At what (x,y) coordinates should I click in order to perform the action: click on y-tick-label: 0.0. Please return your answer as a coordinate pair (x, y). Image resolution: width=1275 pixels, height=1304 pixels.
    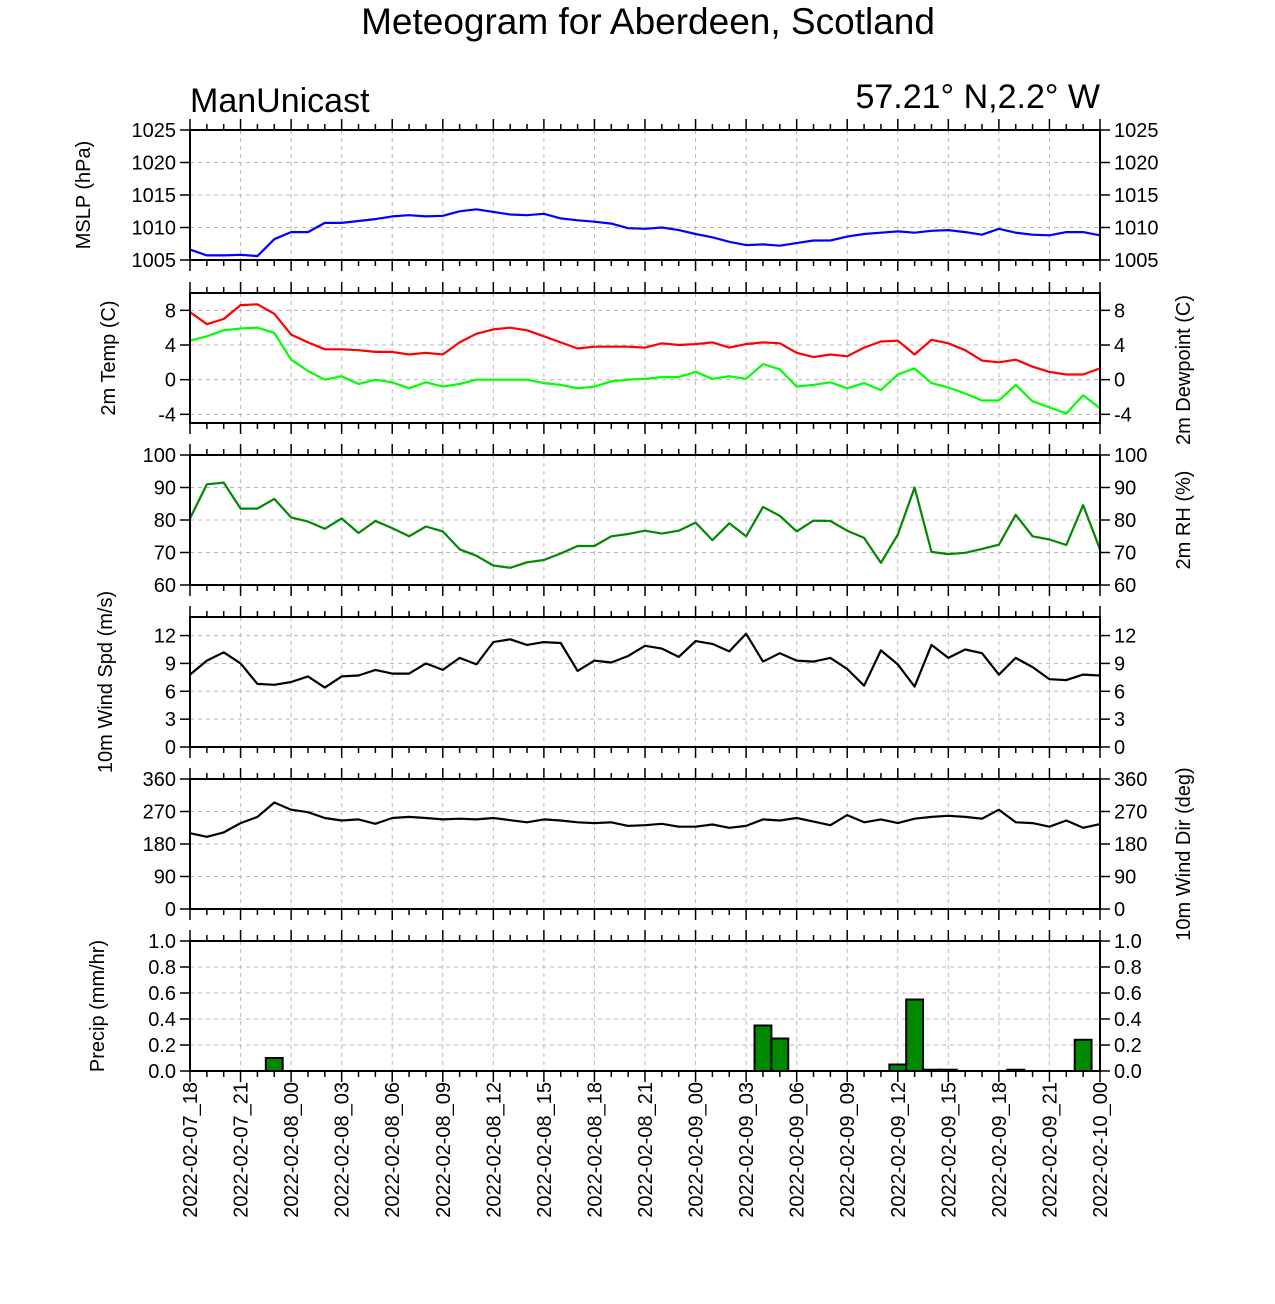
    Looking at the image, I should click on (162, 1072).